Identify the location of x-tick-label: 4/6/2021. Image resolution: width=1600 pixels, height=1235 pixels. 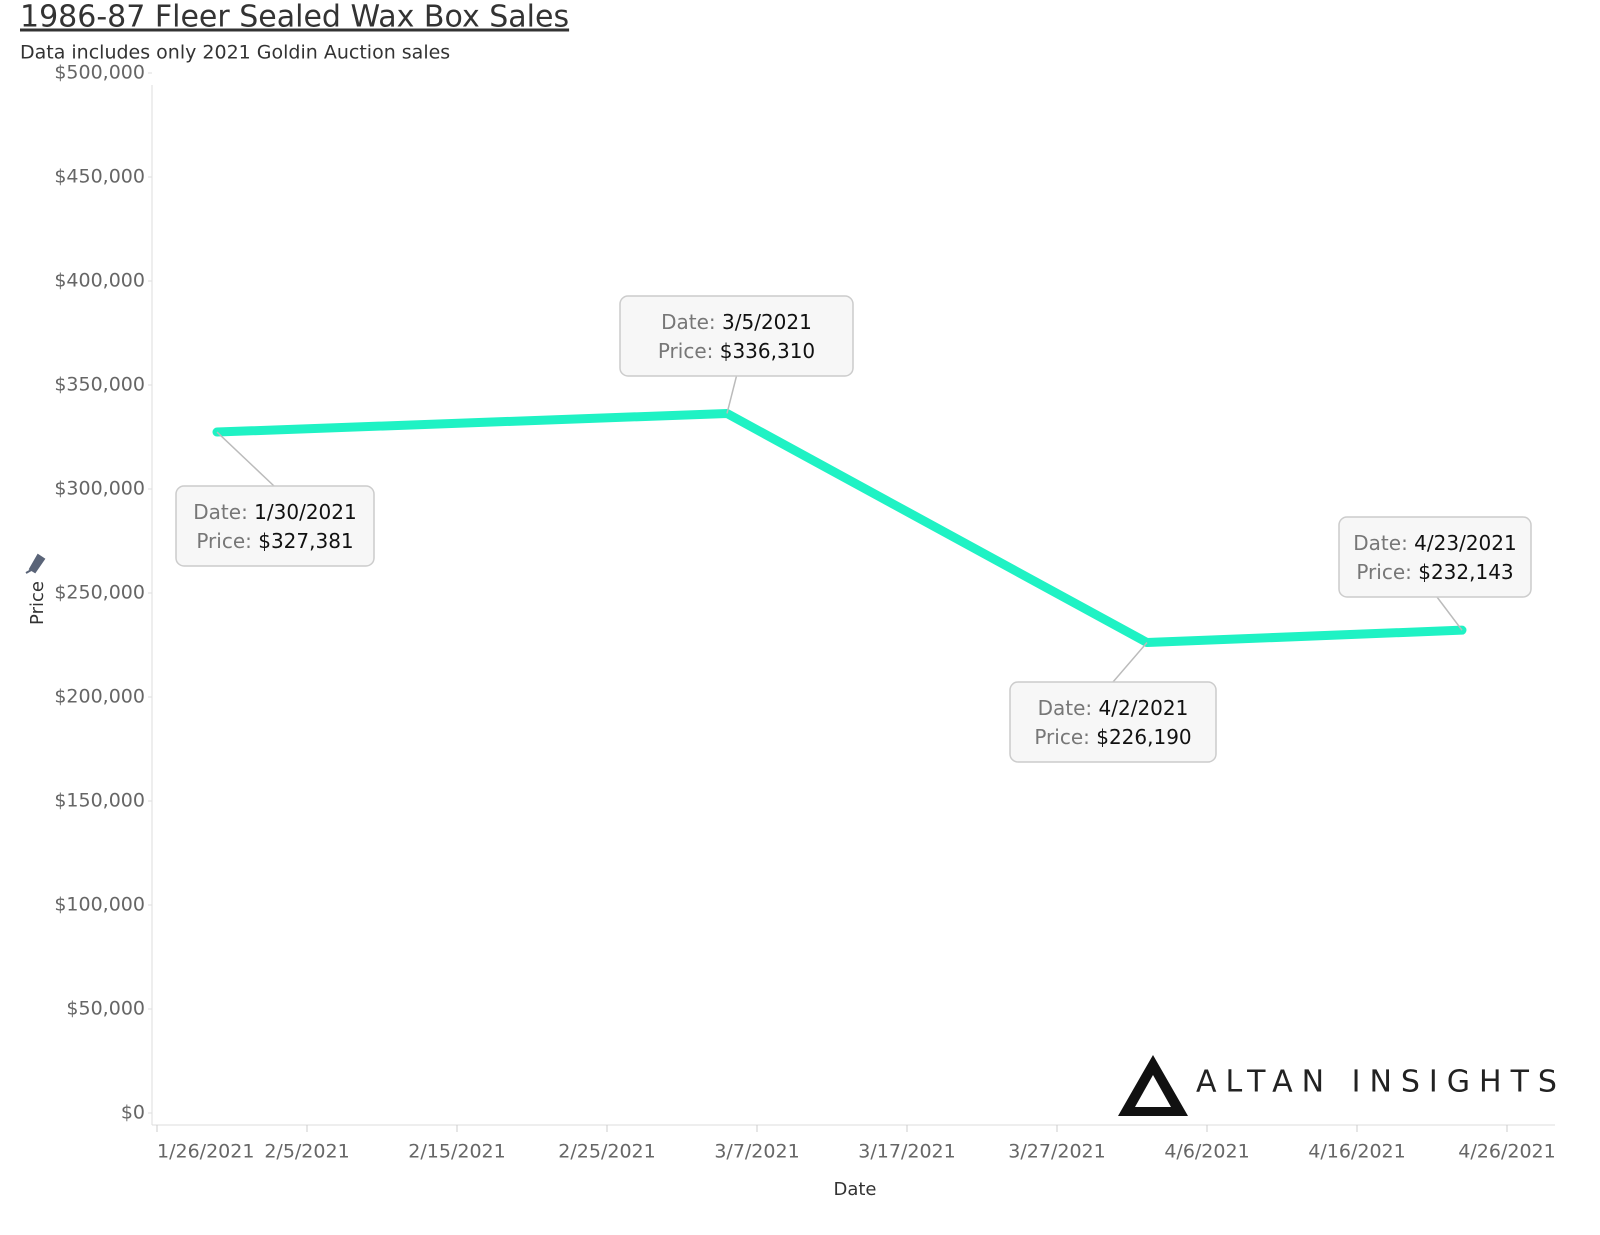
(1206, 1152).